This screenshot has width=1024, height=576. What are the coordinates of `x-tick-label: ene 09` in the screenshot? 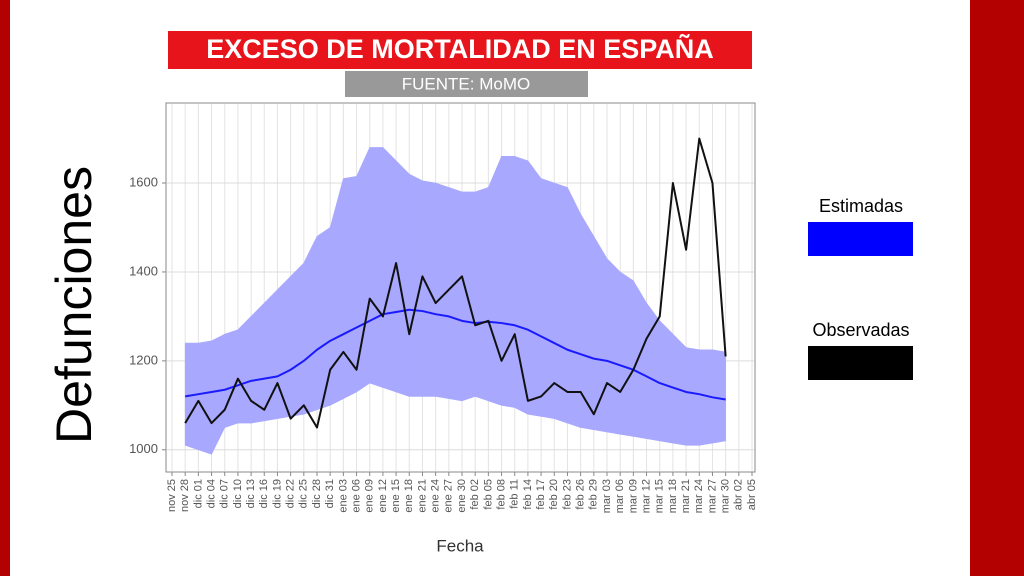 It's located at (370, 496).